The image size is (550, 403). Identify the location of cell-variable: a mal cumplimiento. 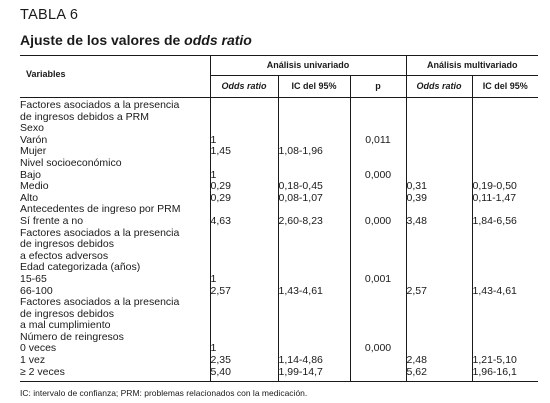
(115, 326).